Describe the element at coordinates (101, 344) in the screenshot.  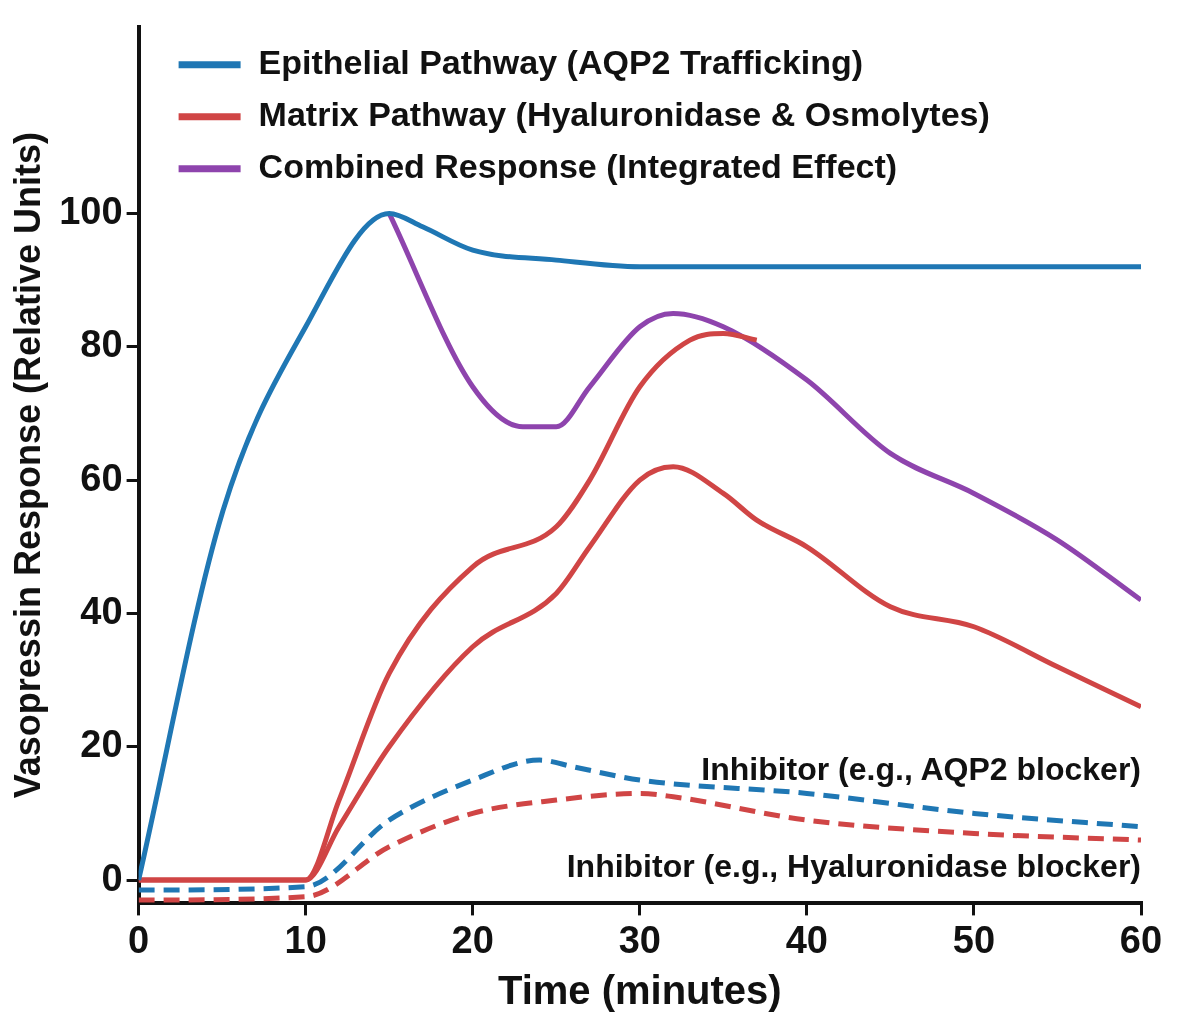
I see `y-tick-label: 80` at that location.